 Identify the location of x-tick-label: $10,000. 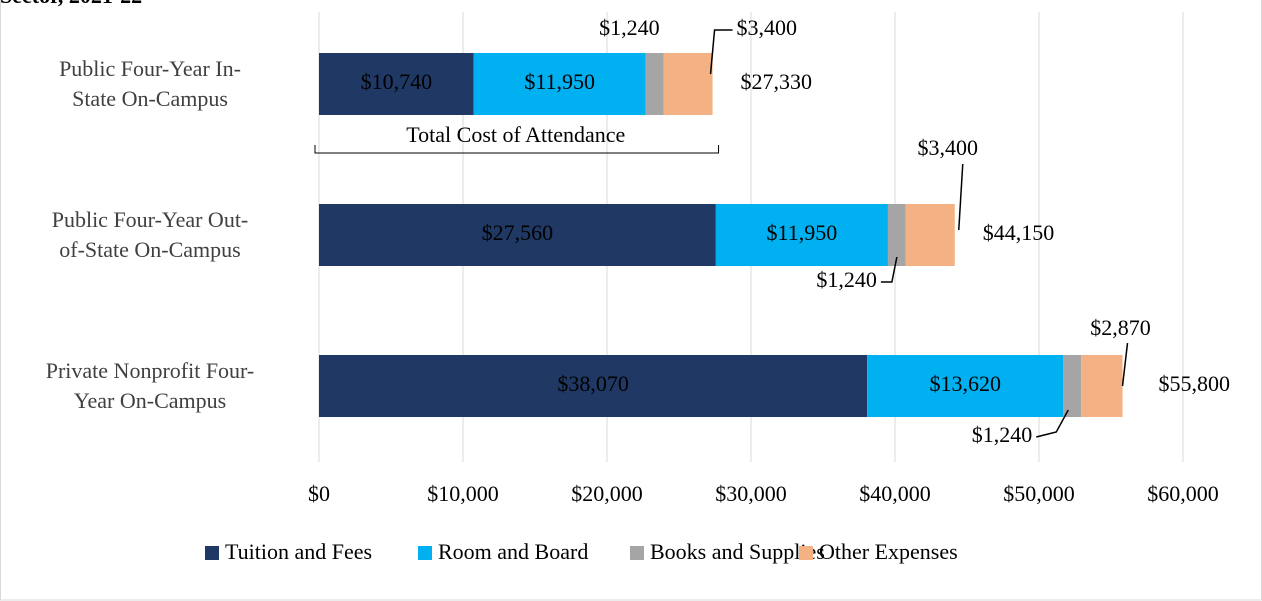
(463, 493).